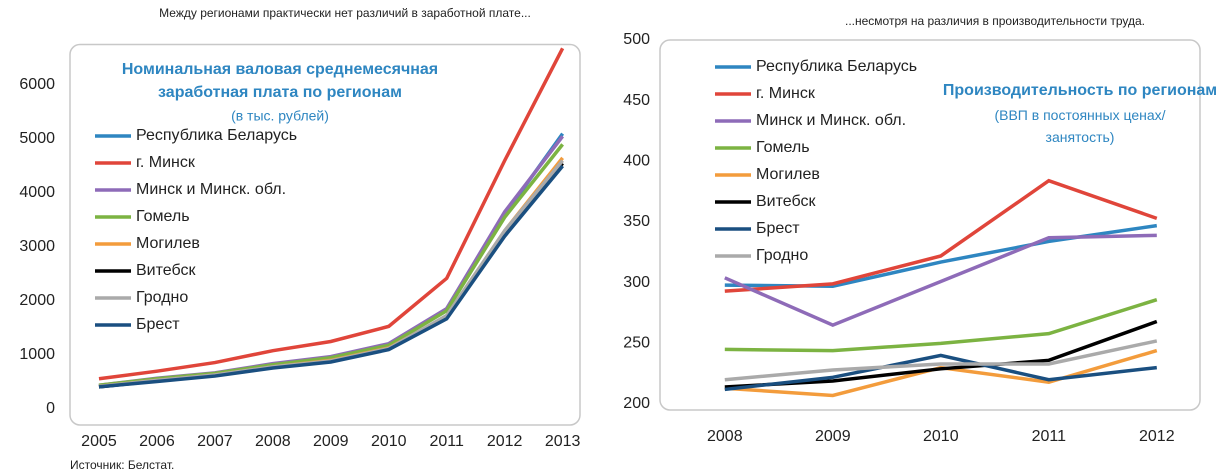  Describe the element at coordinates (37, 354) in the screenshot. I see `y-tick-label: 1000` at that location.